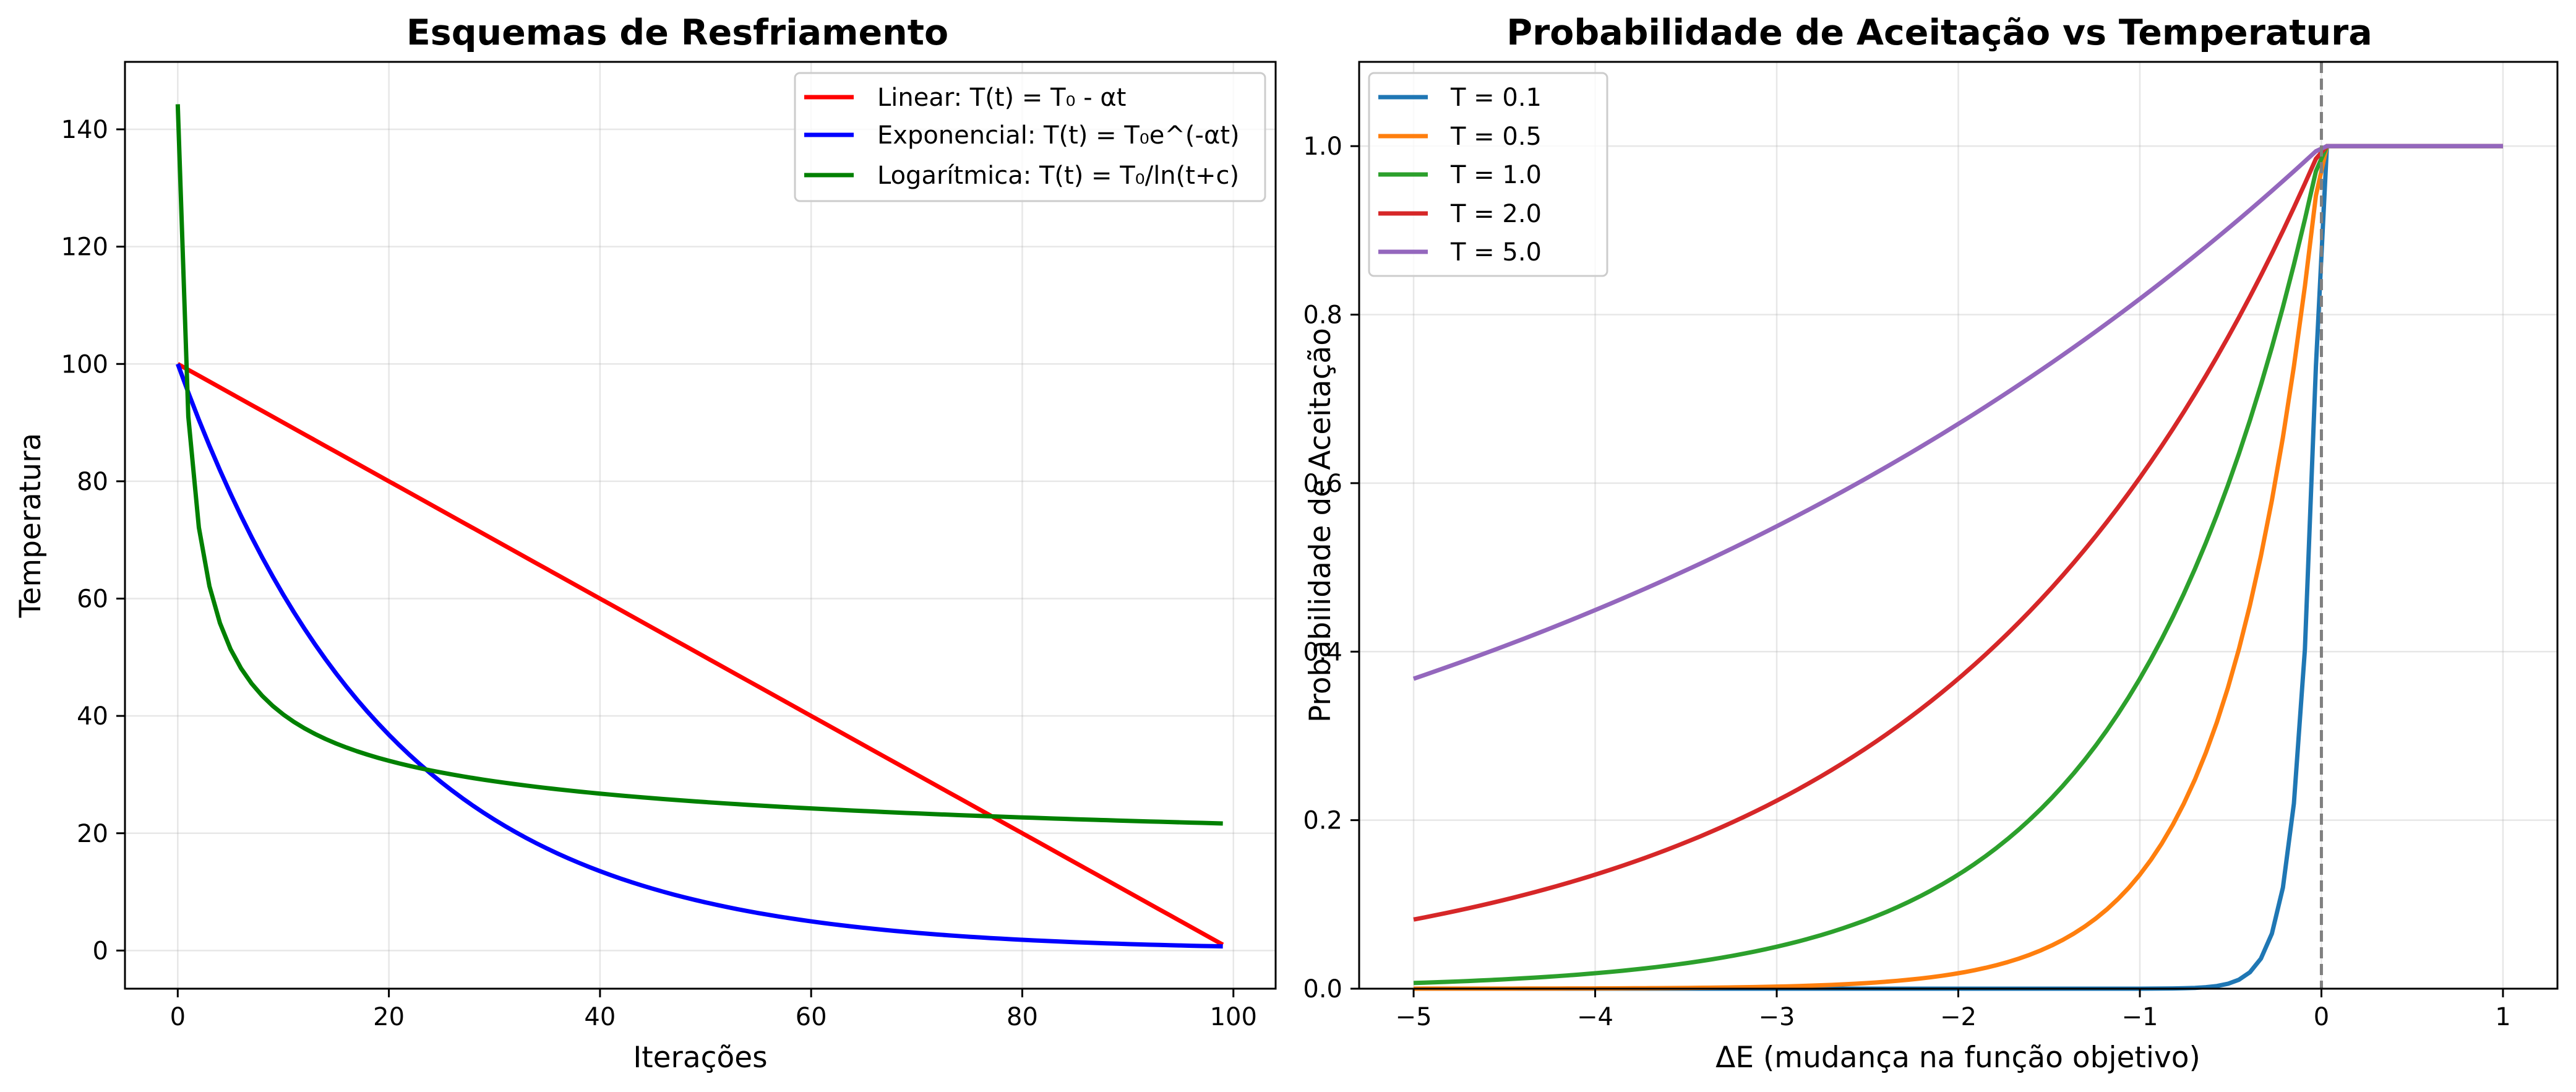 The width and height of the screenshot is (2576, 1092). What do you see at coordinates (100, 951) in the screenshot?
I see `y-tick-label: 0` at bounding box center [100, 951].